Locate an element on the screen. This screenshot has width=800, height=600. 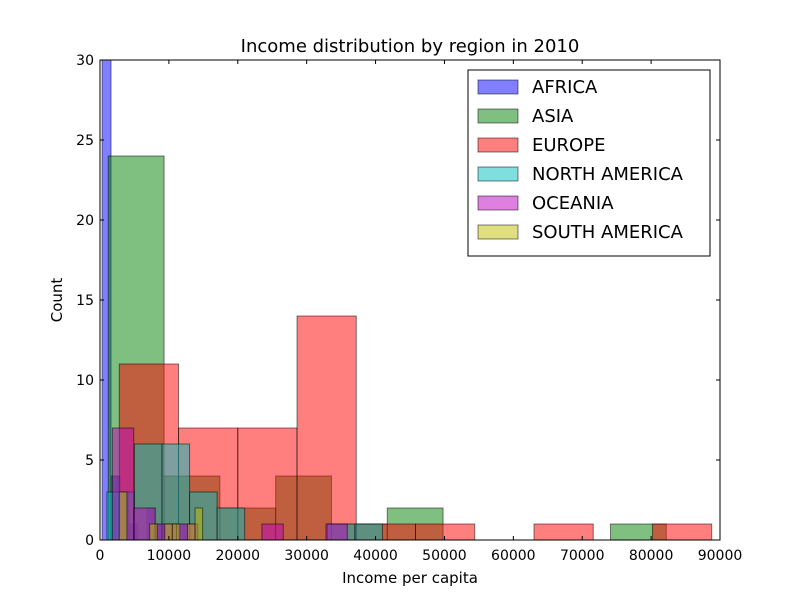
legend-label: OCEANIA is located at coordinates (573, 203).